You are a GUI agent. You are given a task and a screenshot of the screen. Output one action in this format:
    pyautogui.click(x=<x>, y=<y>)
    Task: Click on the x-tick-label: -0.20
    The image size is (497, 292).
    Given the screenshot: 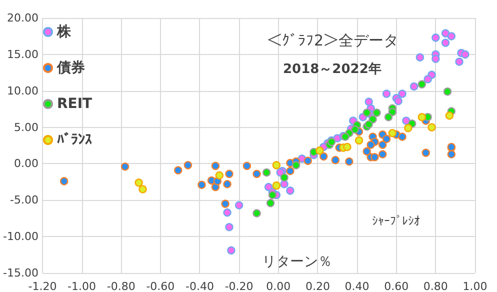 What is the action you would take?
    pyautogui.click(x=239, y=286)
    